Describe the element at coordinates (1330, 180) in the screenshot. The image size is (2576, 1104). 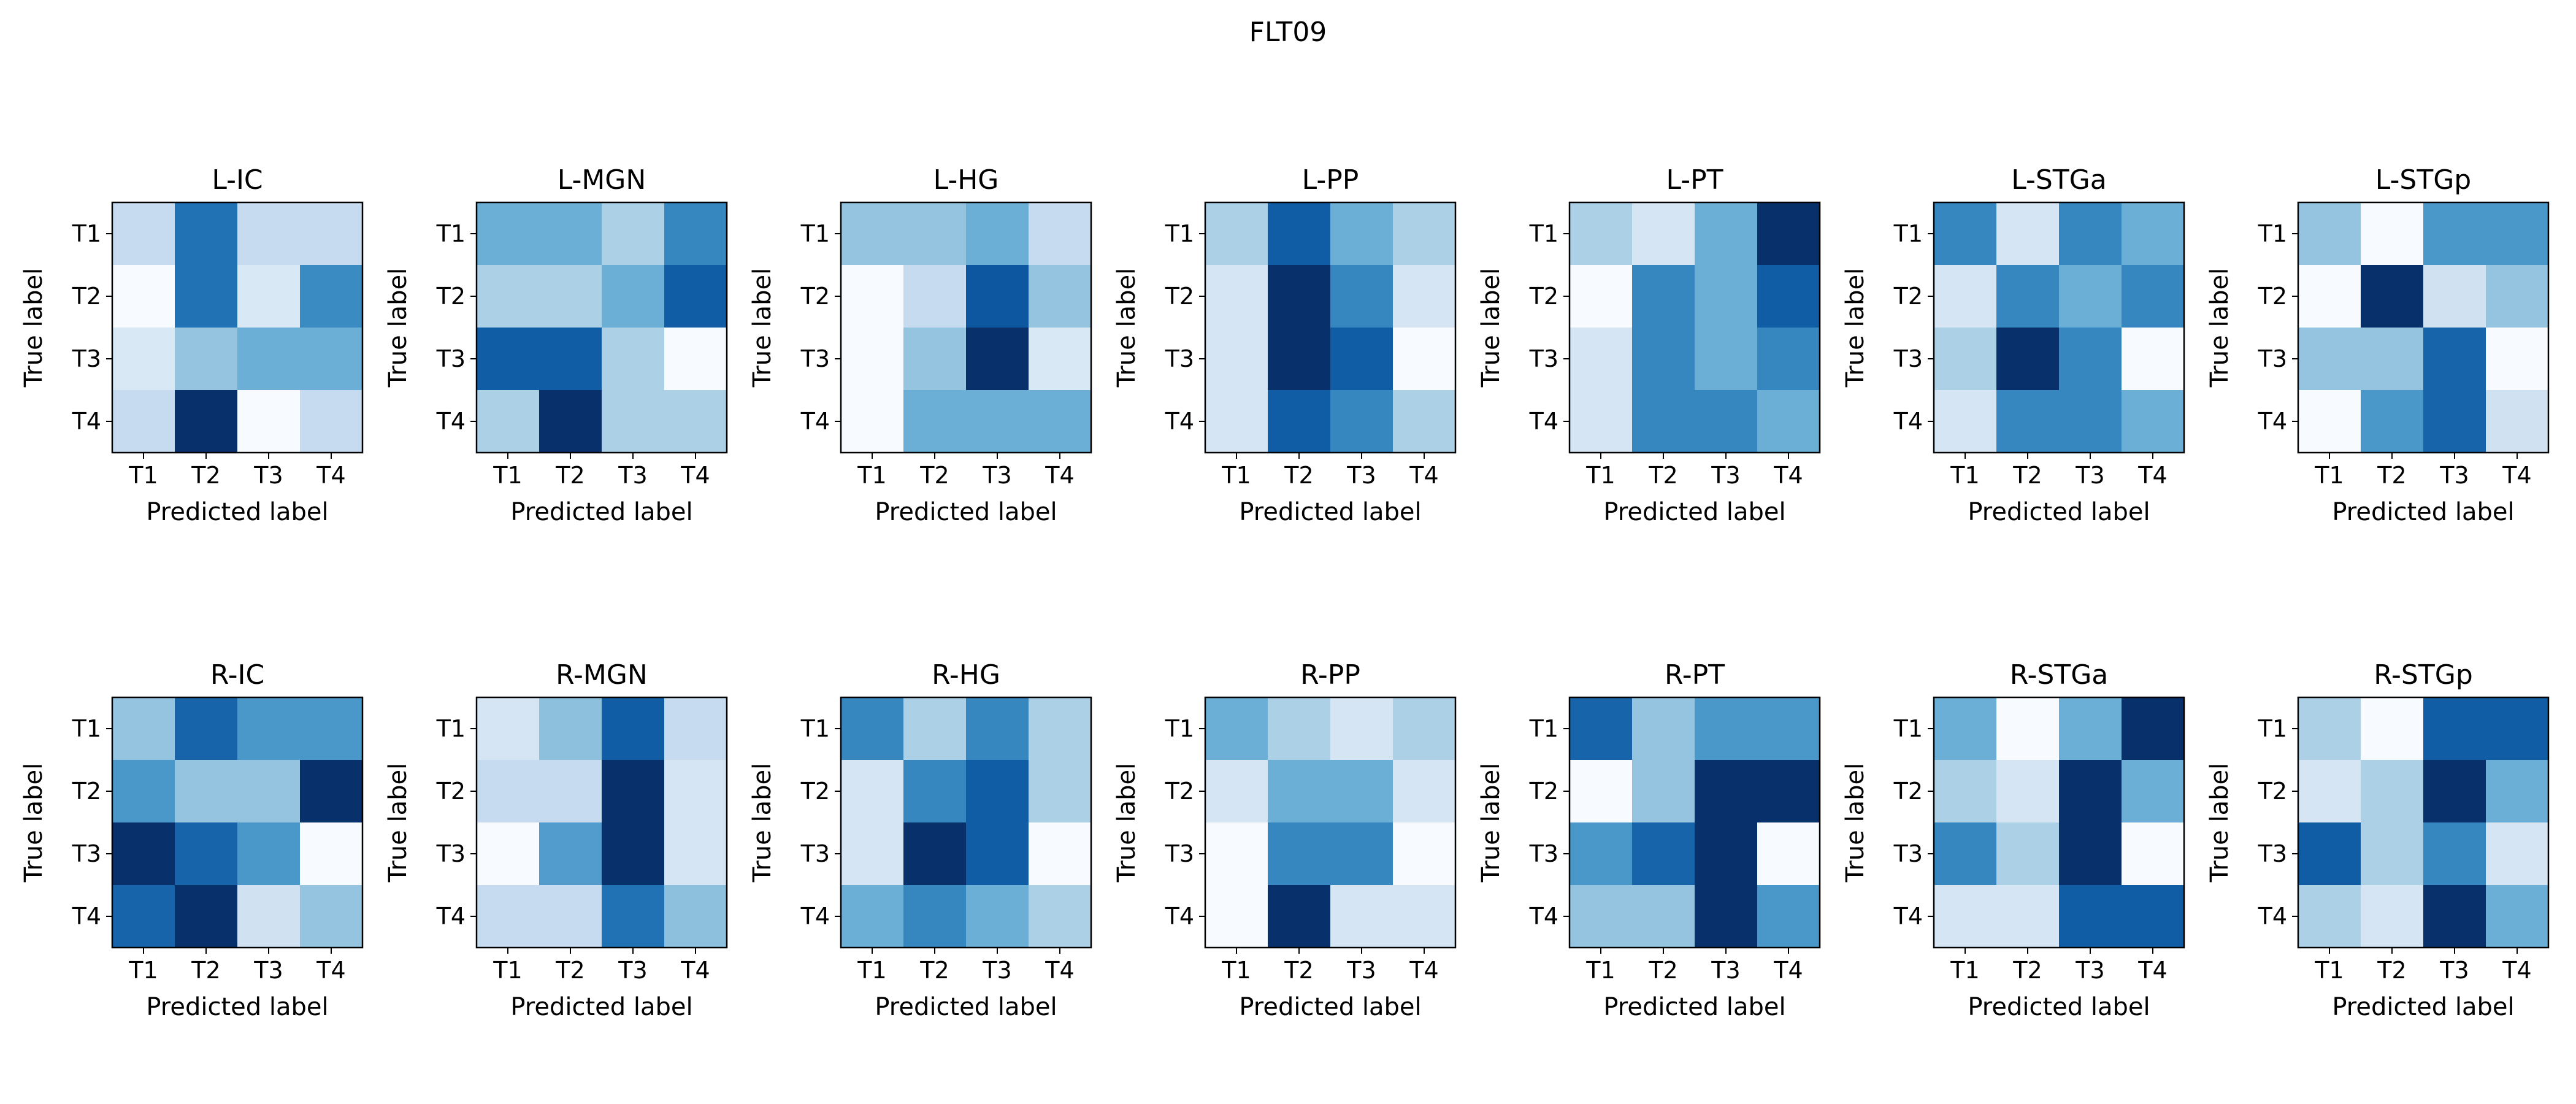
I see `panel-title: L-PP` at that location.